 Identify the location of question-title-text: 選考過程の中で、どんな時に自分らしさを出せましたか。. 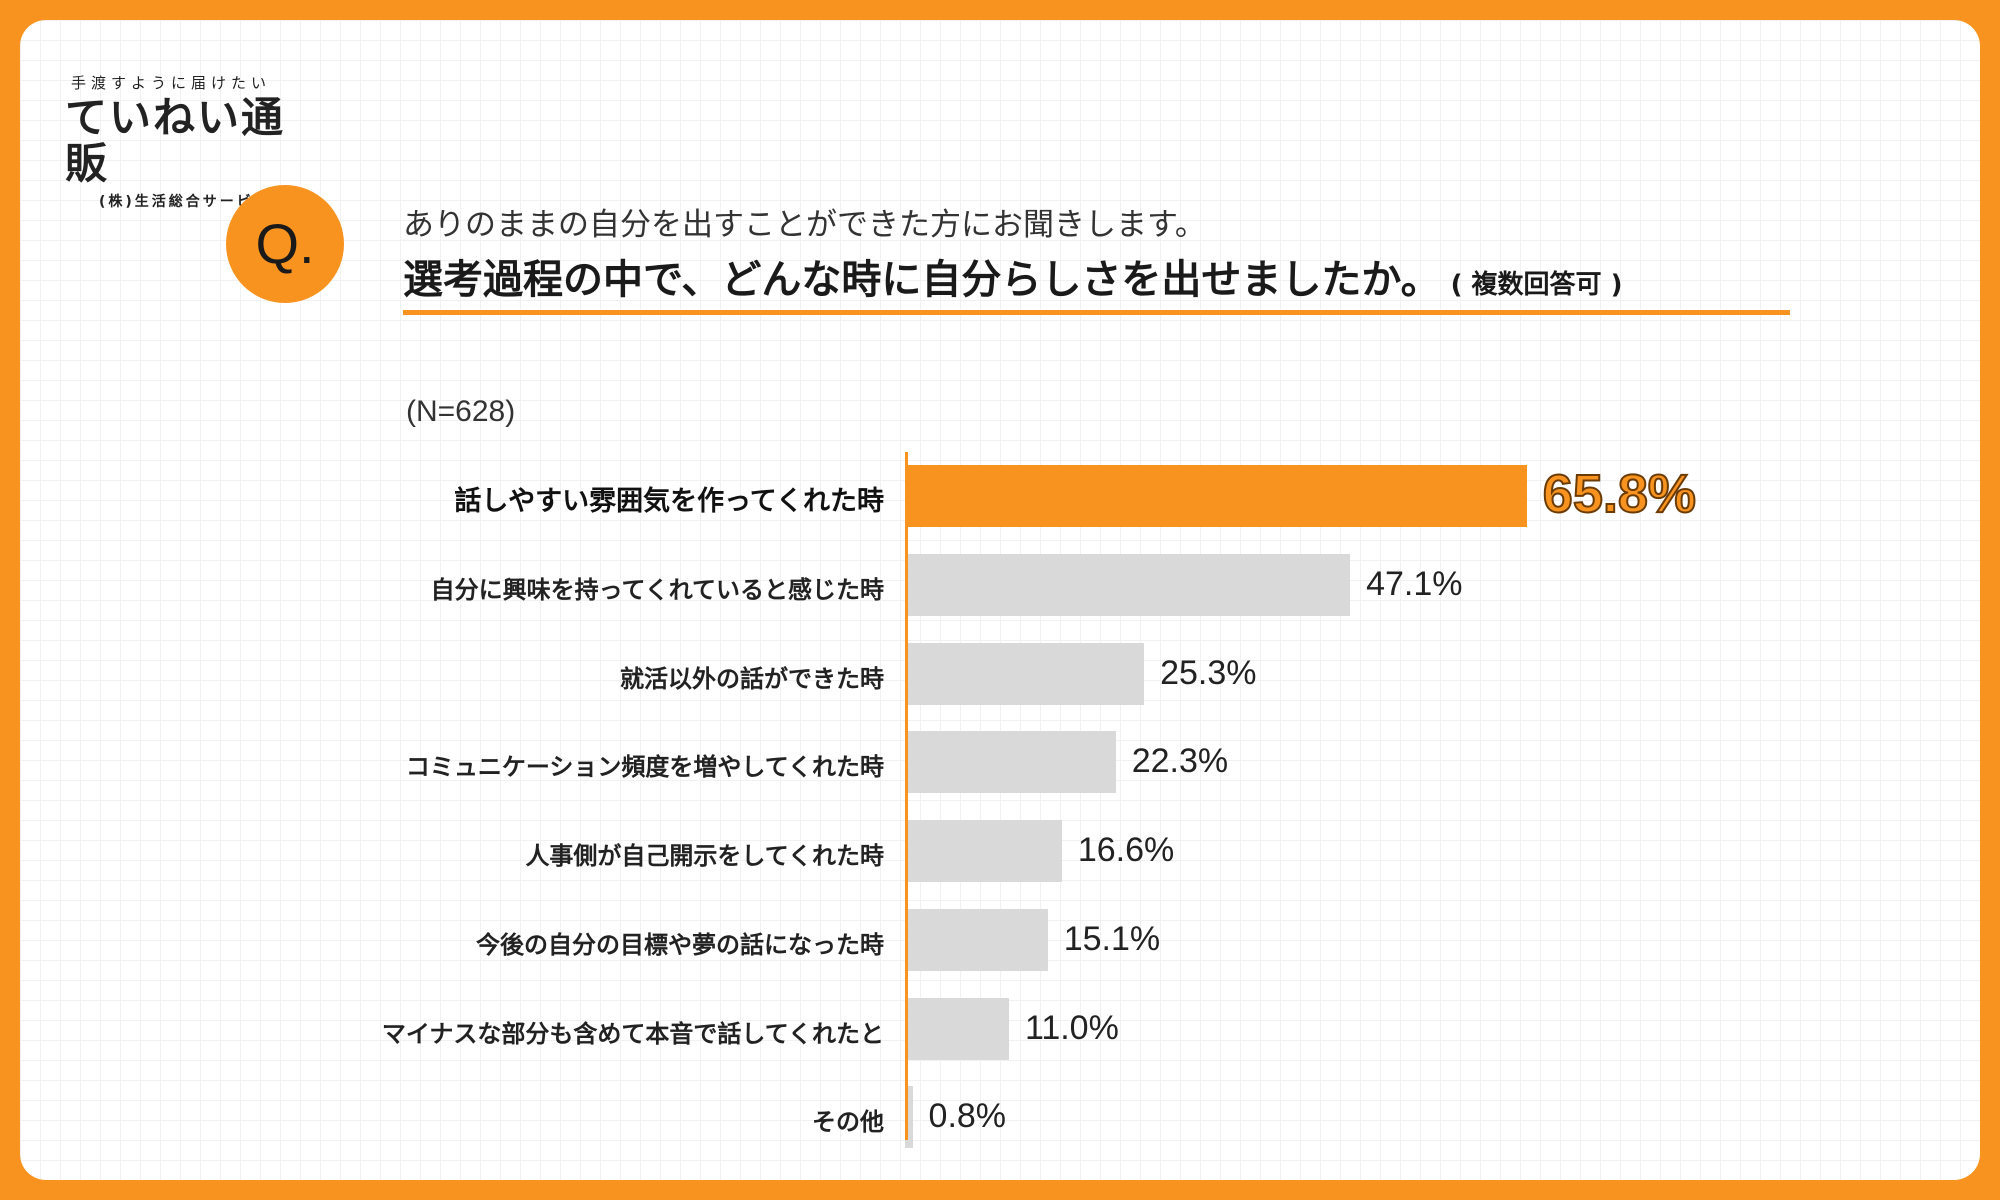
(922, 280).